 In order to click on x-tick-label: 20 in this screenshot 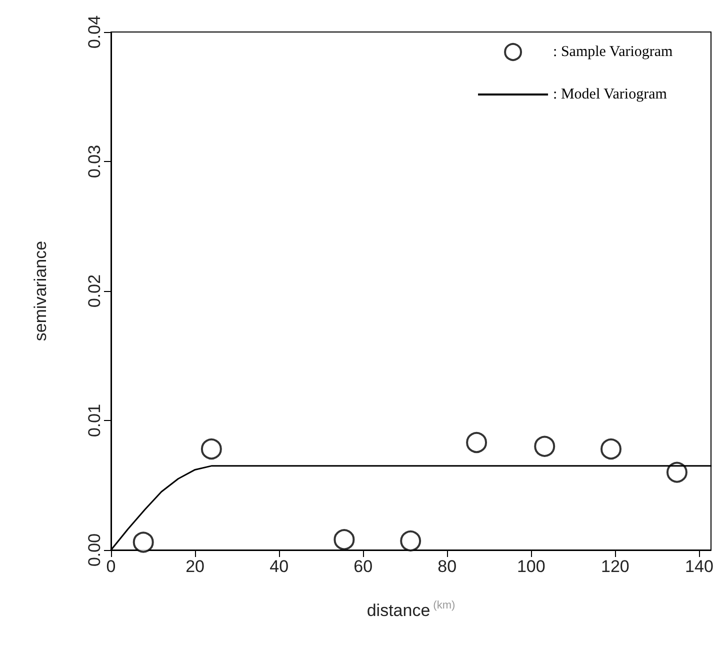, I will do `click(195, 566)`.